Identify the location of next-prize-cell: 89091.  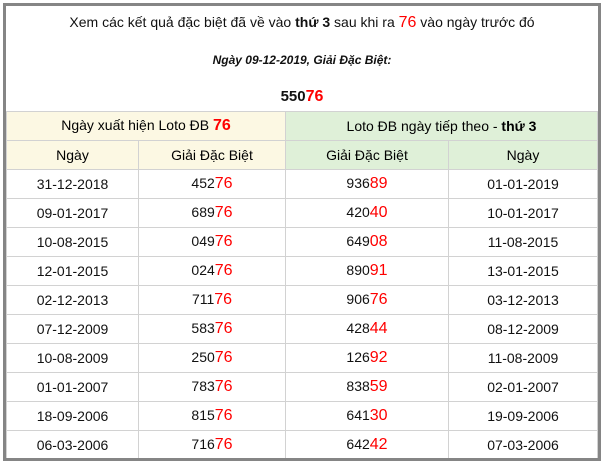
(367, 271).